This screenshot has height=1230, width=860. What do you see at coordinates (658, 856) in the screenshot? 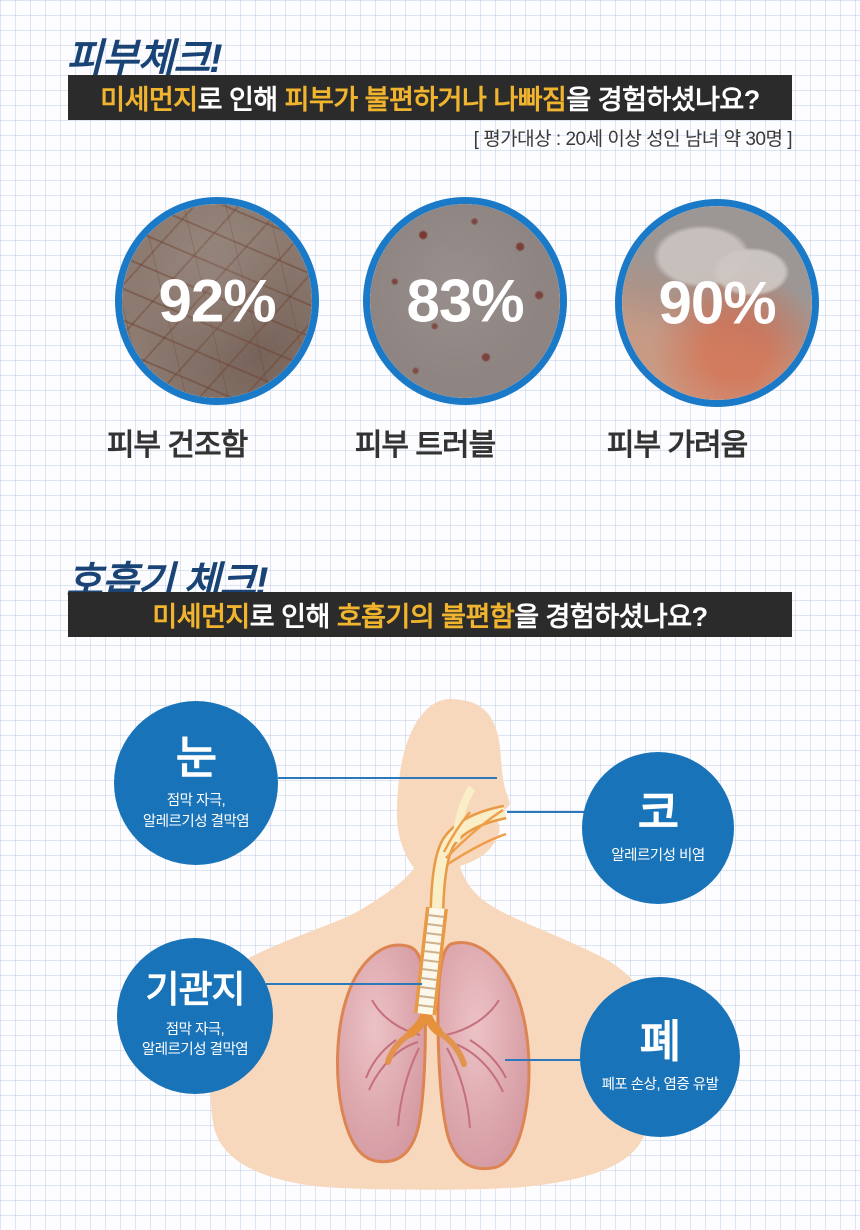
I see `organ-description: 알레르기성 비염` at bounding box center [658, 856].